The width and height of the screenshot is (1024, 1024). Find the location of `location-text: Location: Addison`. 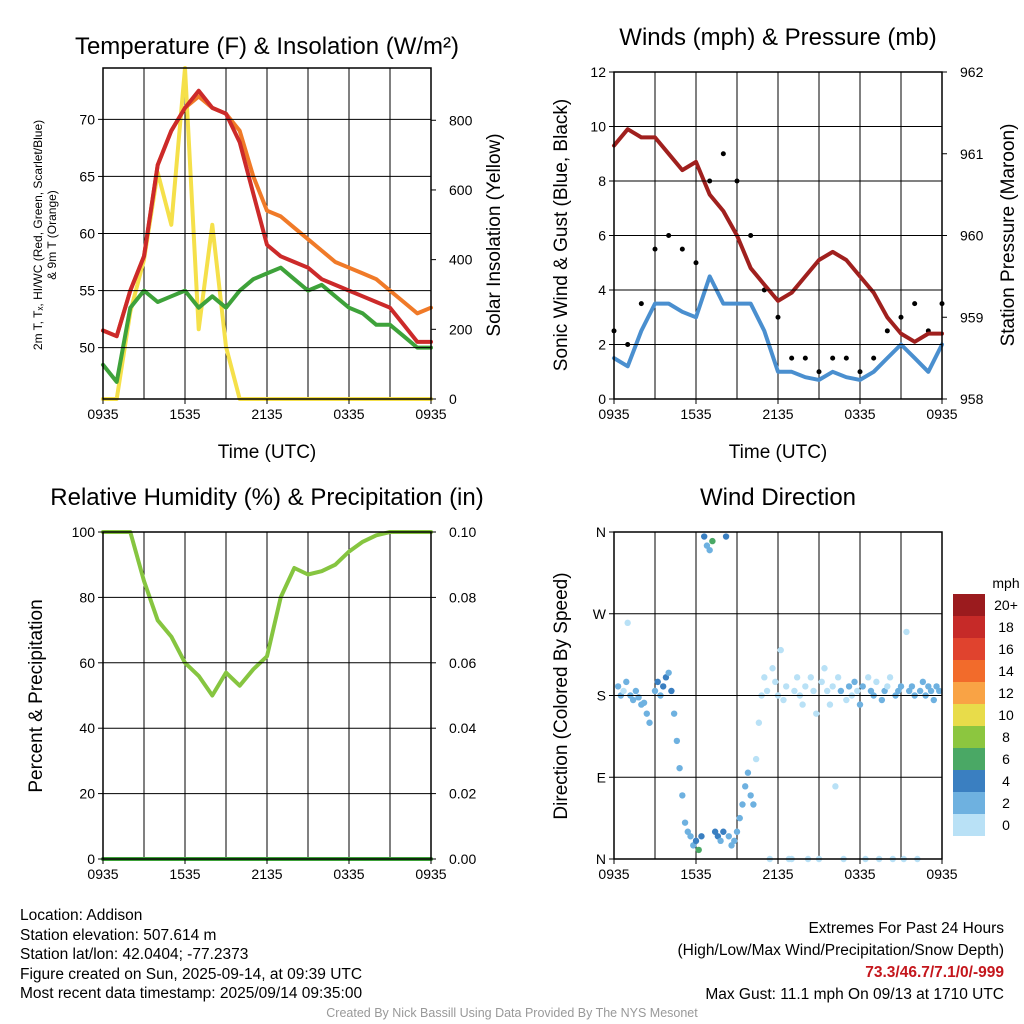

location-text: Location: Addison is located at coordinates (81, 915).